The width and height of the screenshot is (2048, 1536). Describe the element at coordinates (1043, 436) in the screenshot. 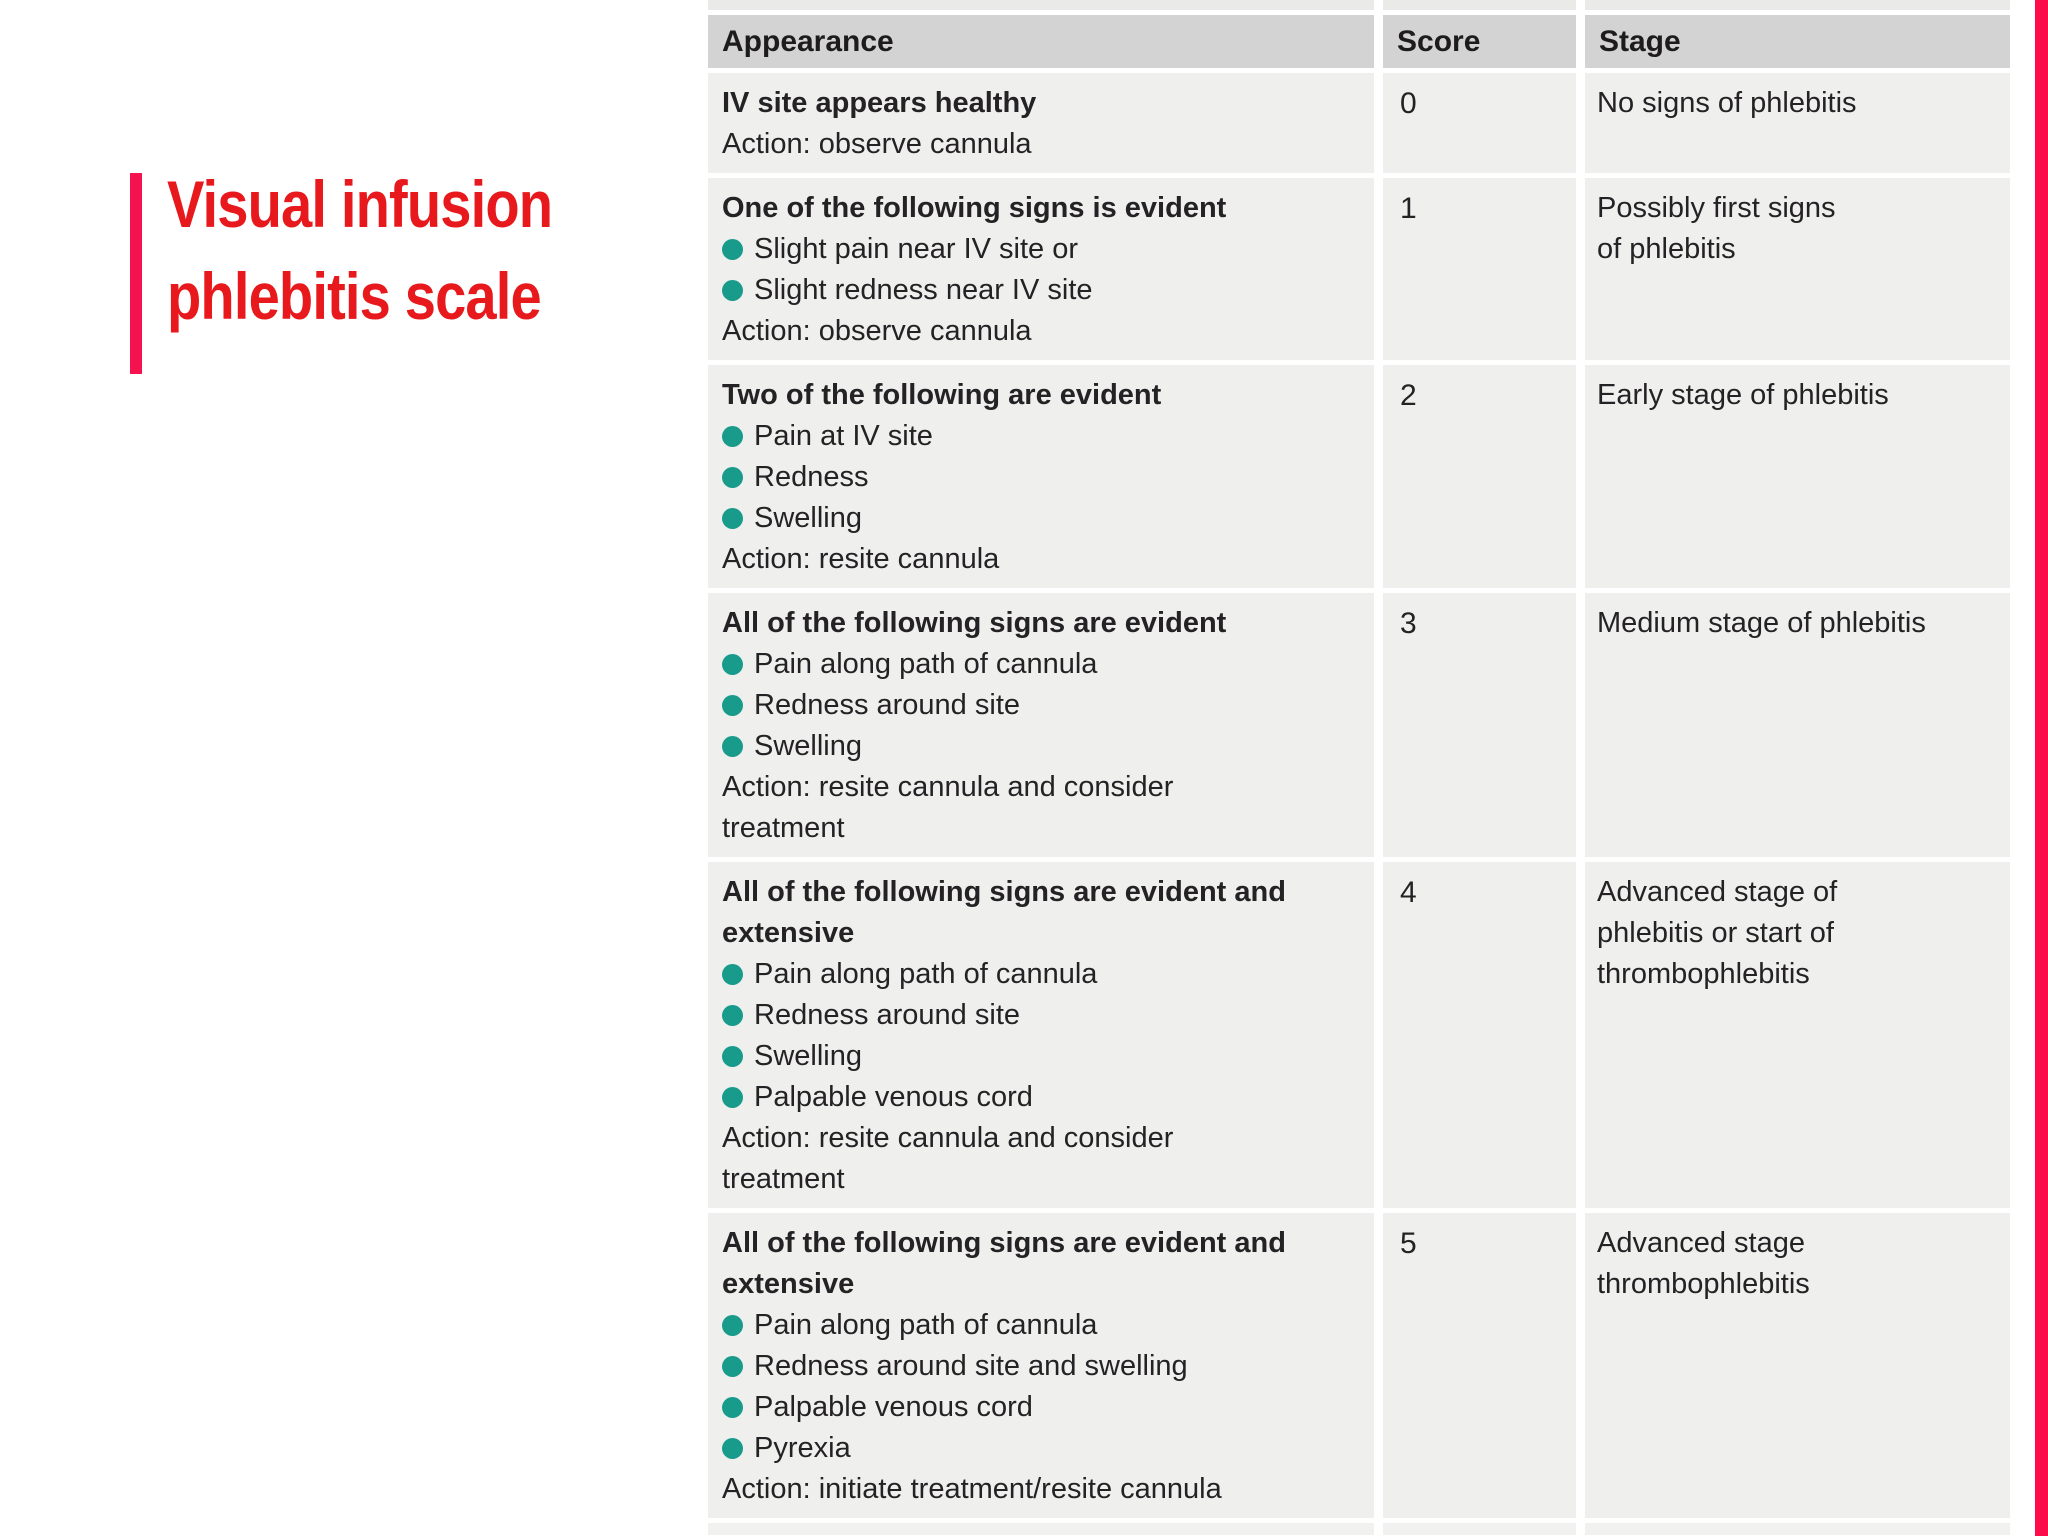

I see `symptom-item: Pain at IV site` at that location.